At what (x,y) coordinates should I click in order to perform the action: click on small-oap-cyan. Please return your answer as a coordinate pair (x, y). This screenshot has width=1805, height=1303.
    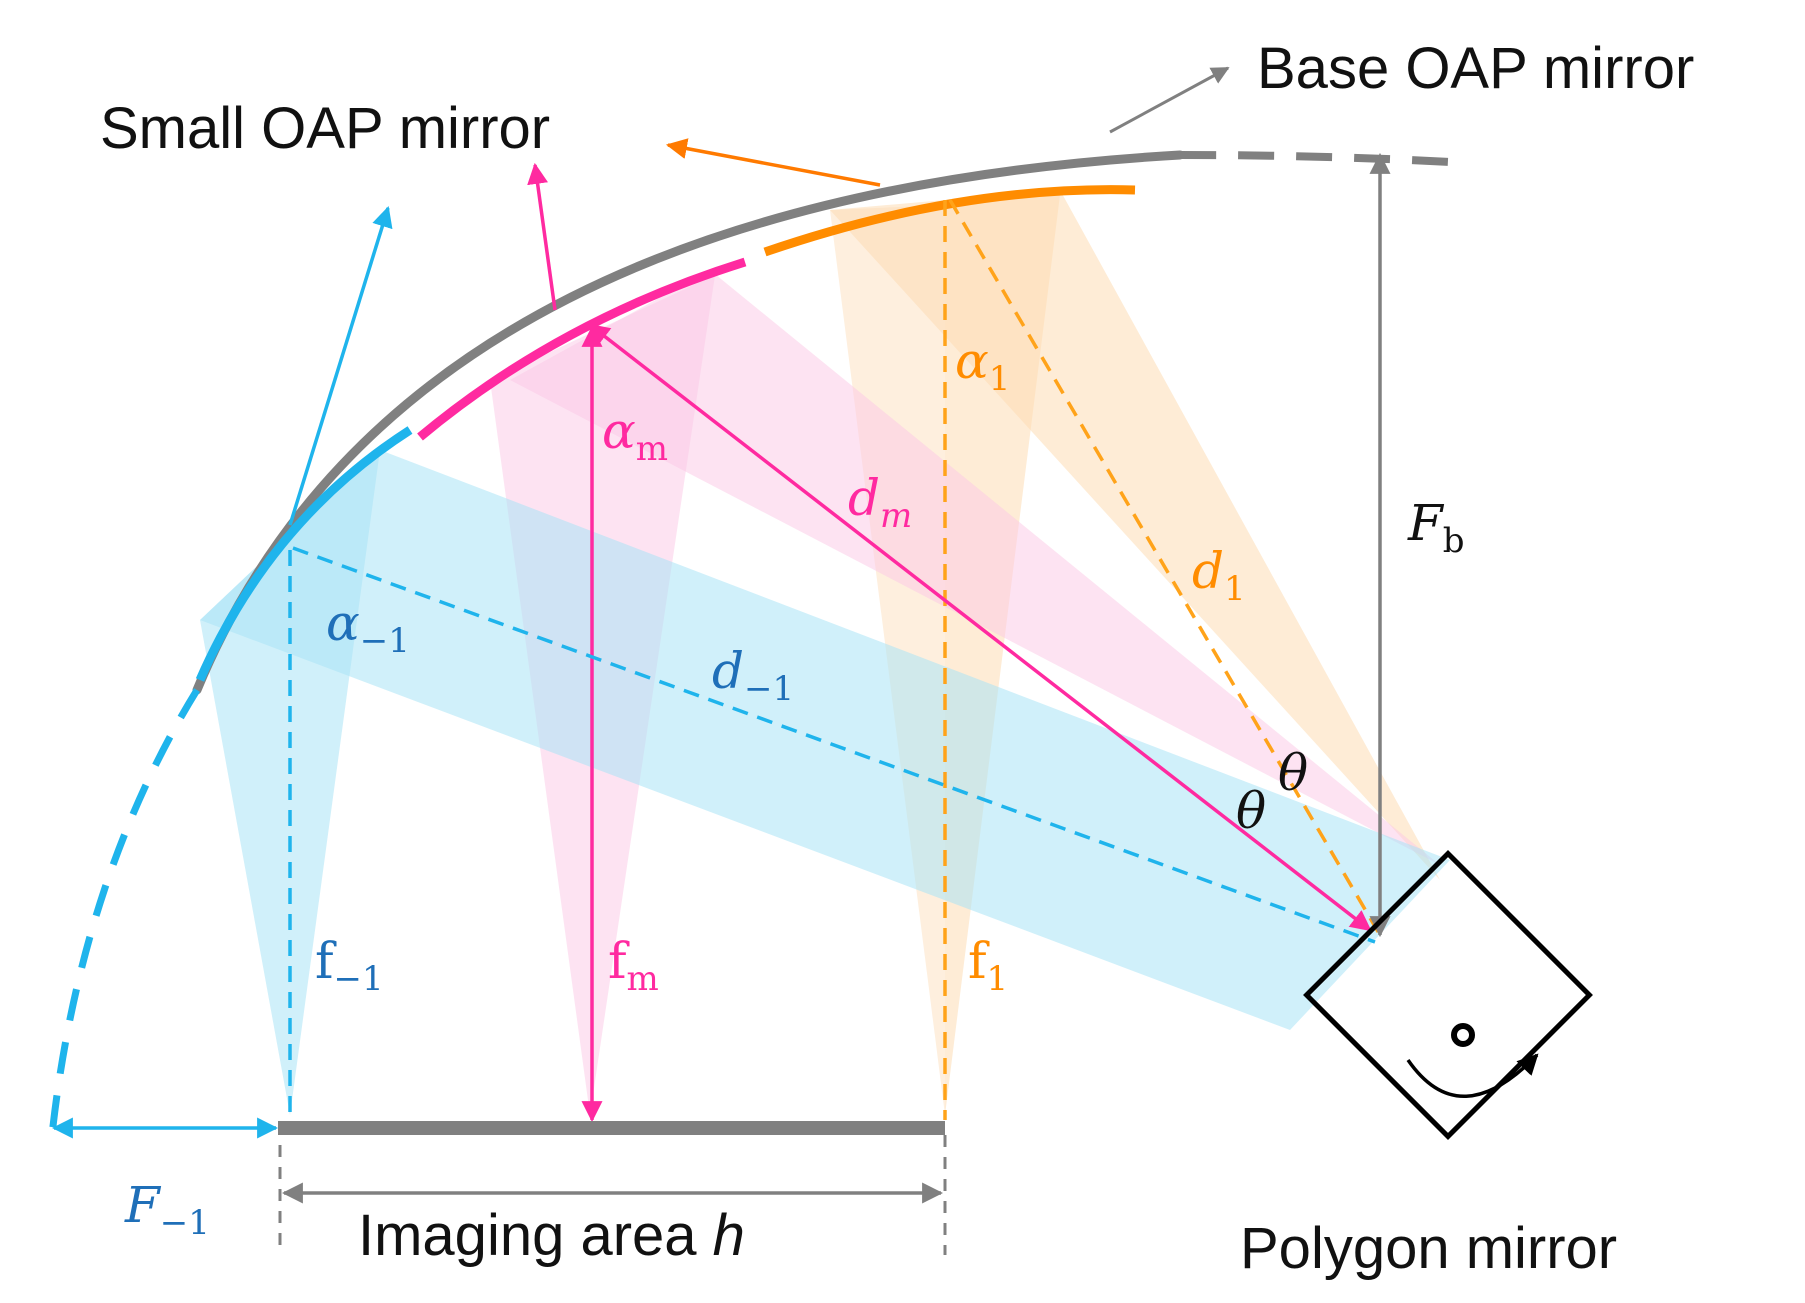
    Looking at the image, I should click on (304, 554).